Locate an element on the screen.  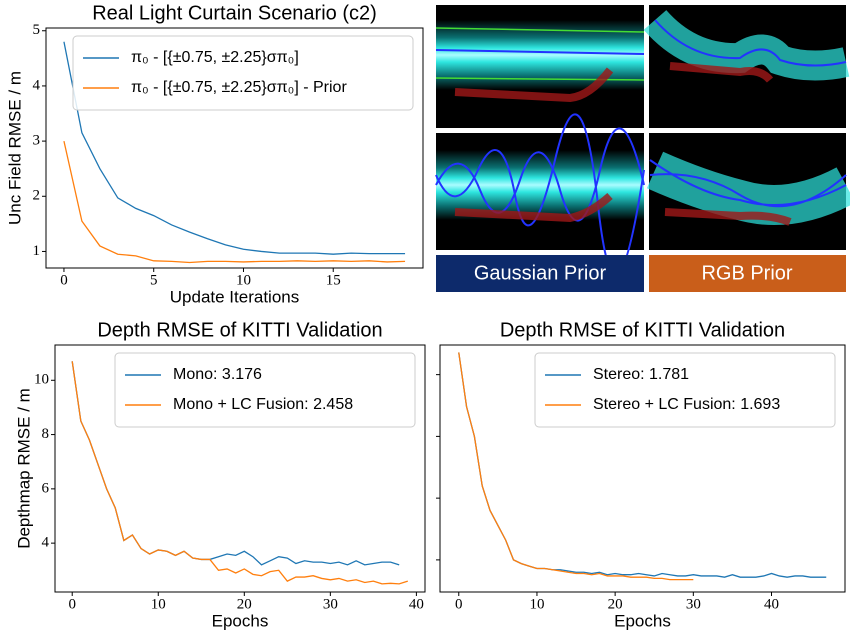
y-tick-label: 8 is located at coordinates (46, 434).